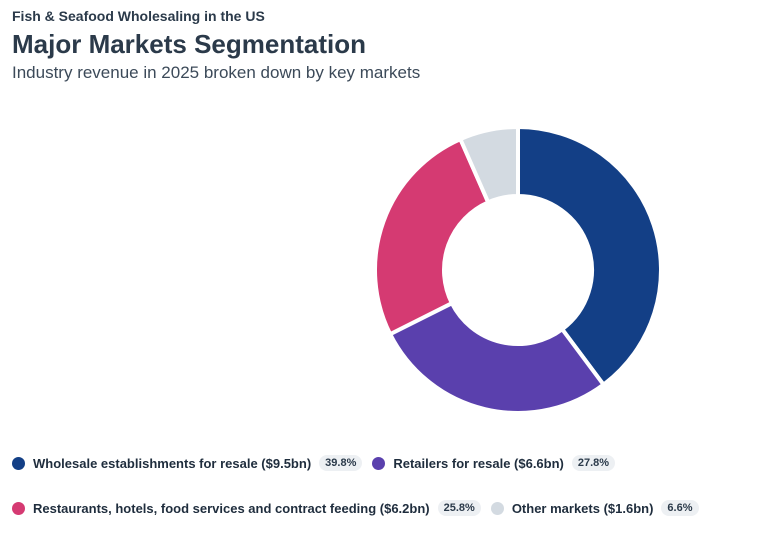  Describe the element at coordinates (589, 256) in the screenshot. I see `slice-wholesale` at that location.